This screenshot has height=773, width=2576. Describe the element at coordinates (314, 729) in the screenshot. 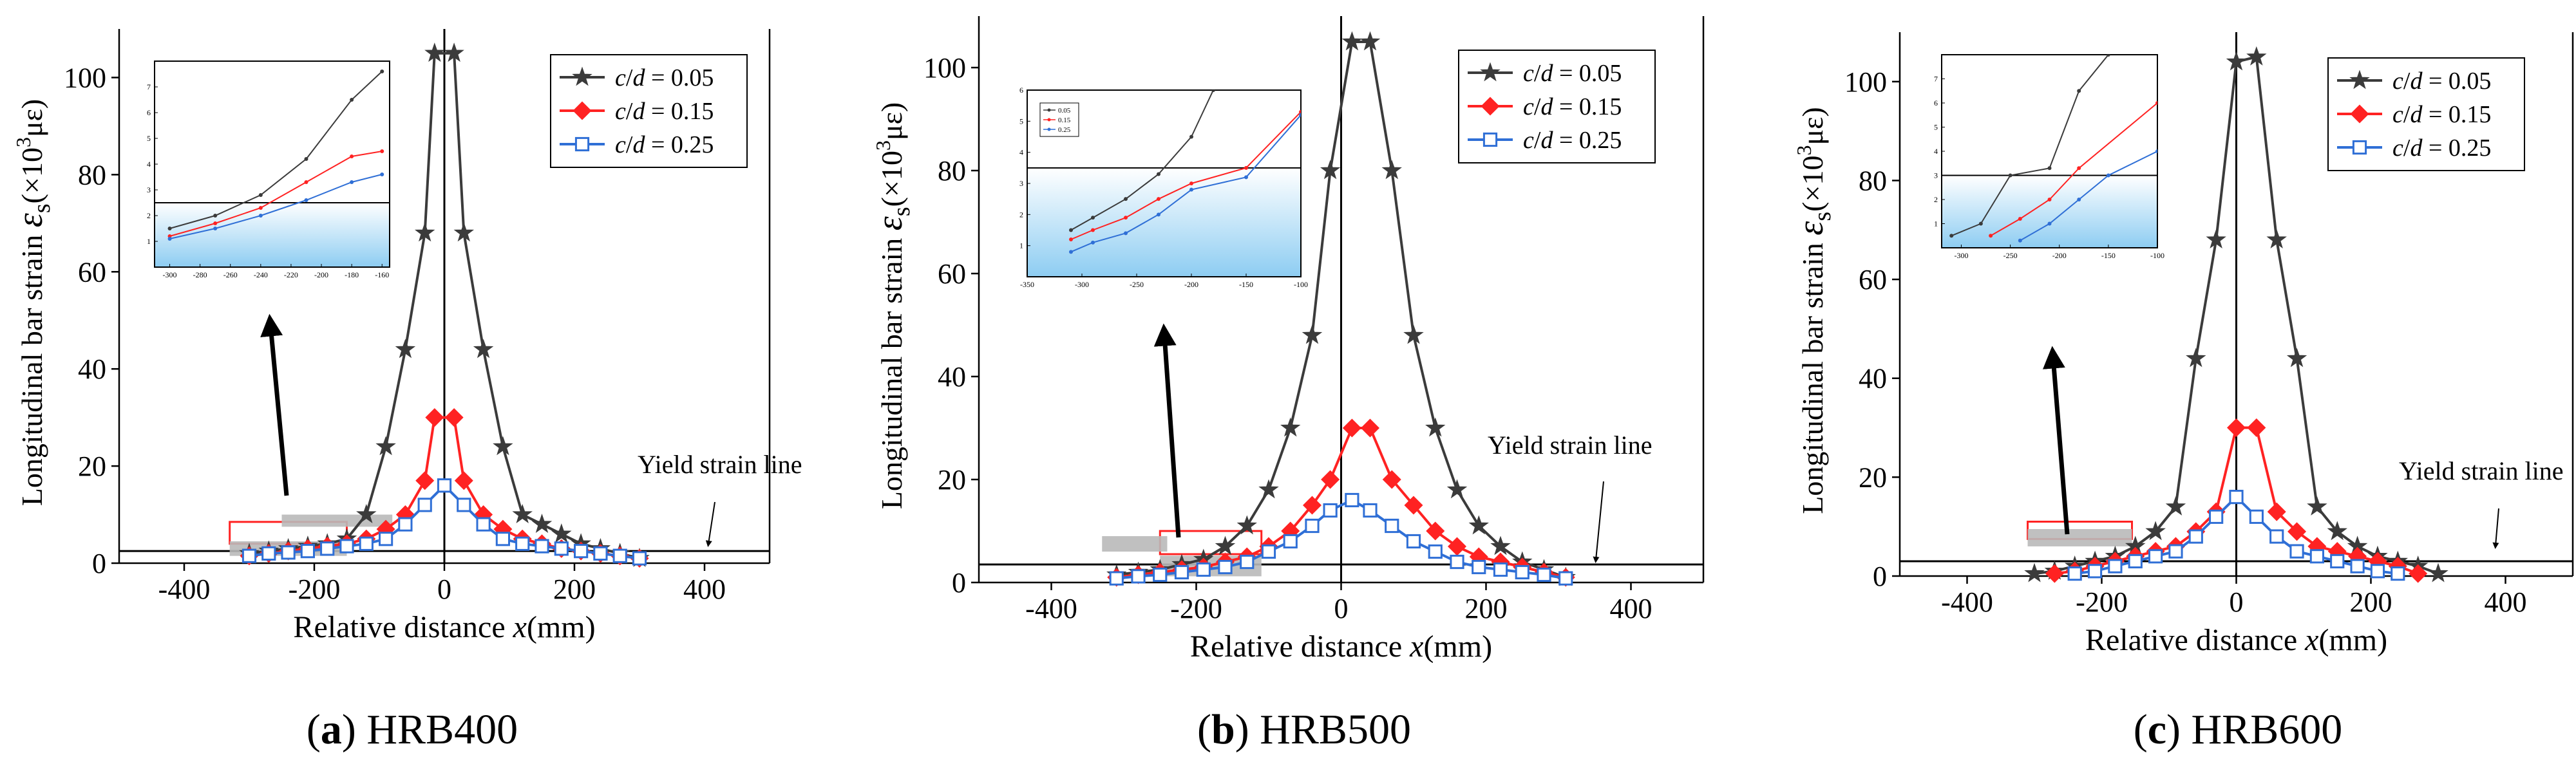

I see `caption-paren-open: (` at that location.